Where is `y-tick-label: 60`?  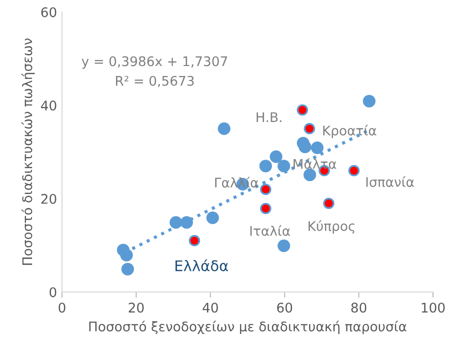 y-tick-label: 60 is located at coordinates (48, 12).